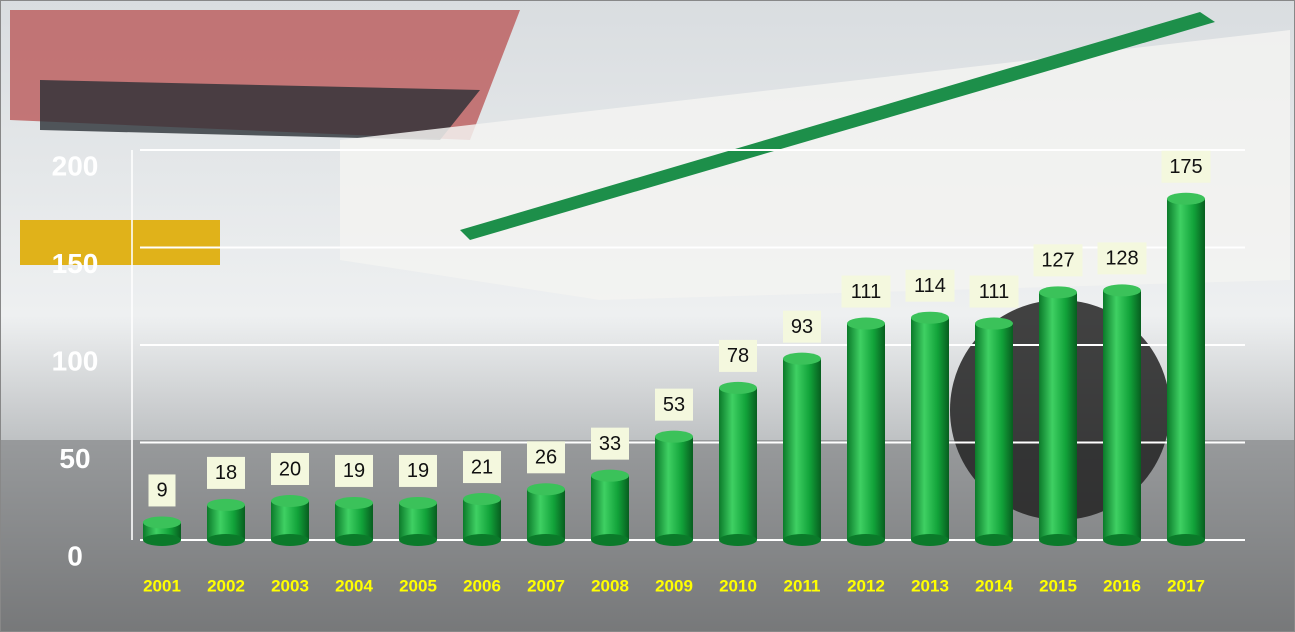  What do you see at coordinates (290, 585) in the screenshot?
I see `x-tick-label: 2003` at bounding box center [290, 585].